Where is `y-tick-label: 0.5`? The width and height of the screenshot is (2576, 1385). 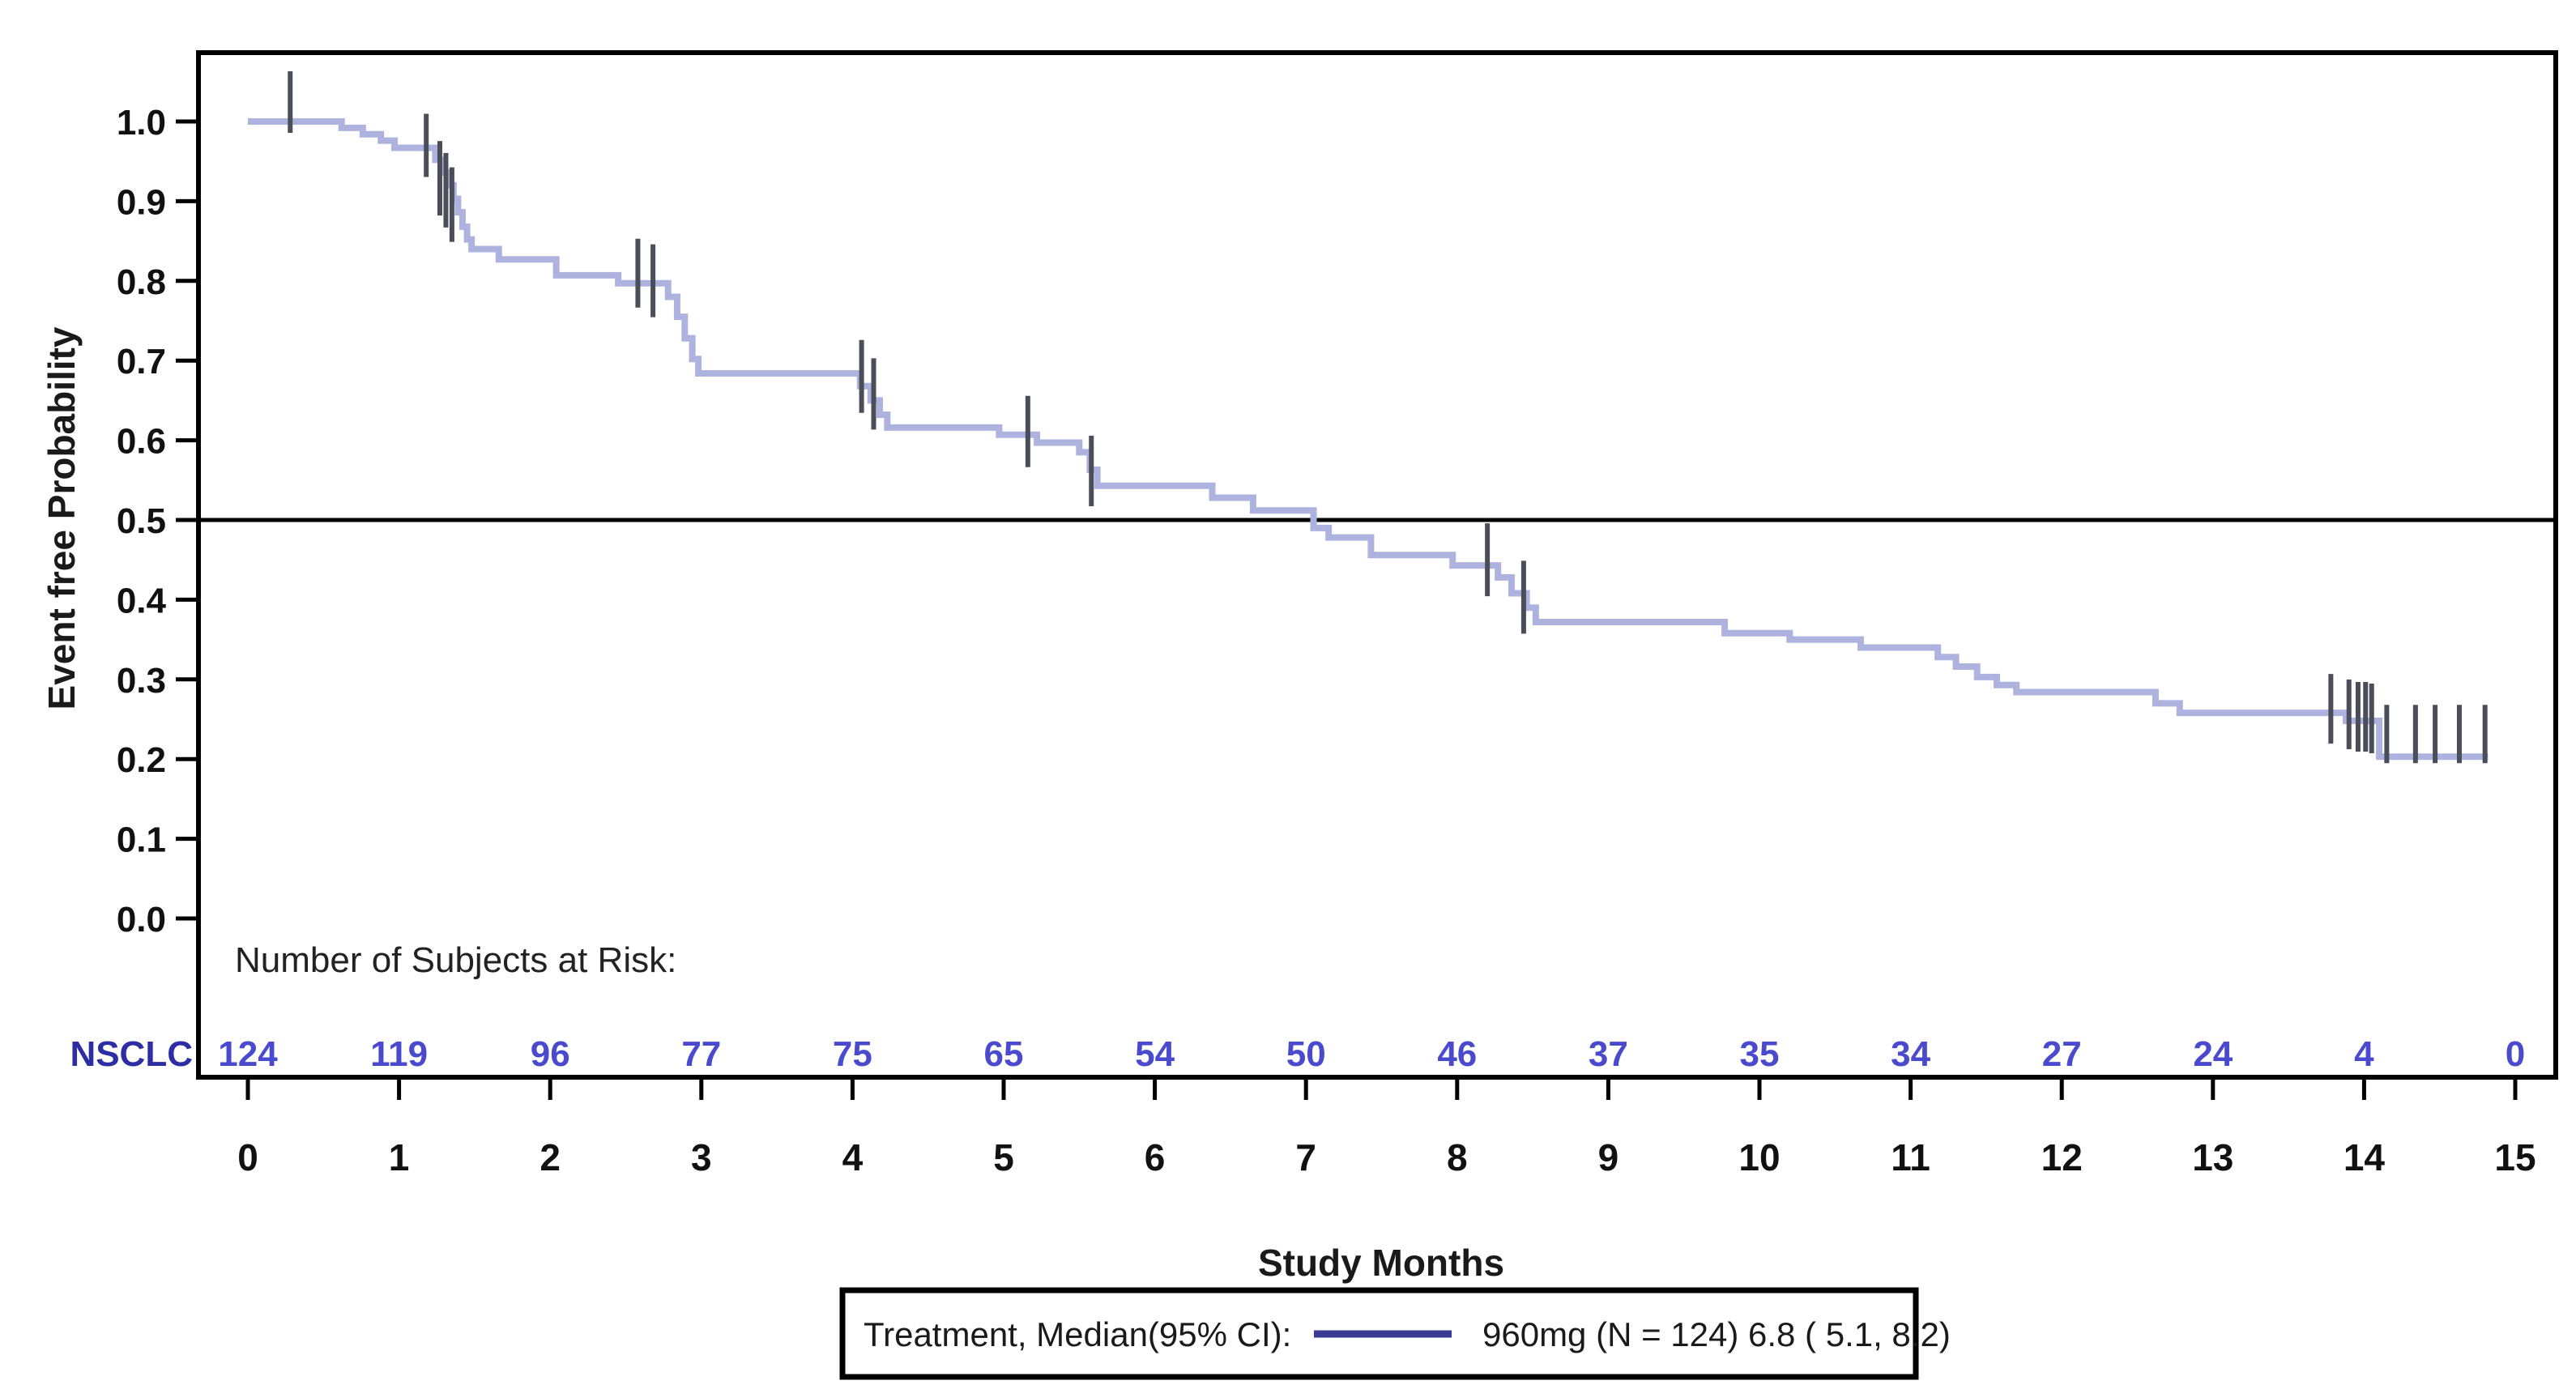 y-tick-label: 0.5 is located at coordinates (141, 521).